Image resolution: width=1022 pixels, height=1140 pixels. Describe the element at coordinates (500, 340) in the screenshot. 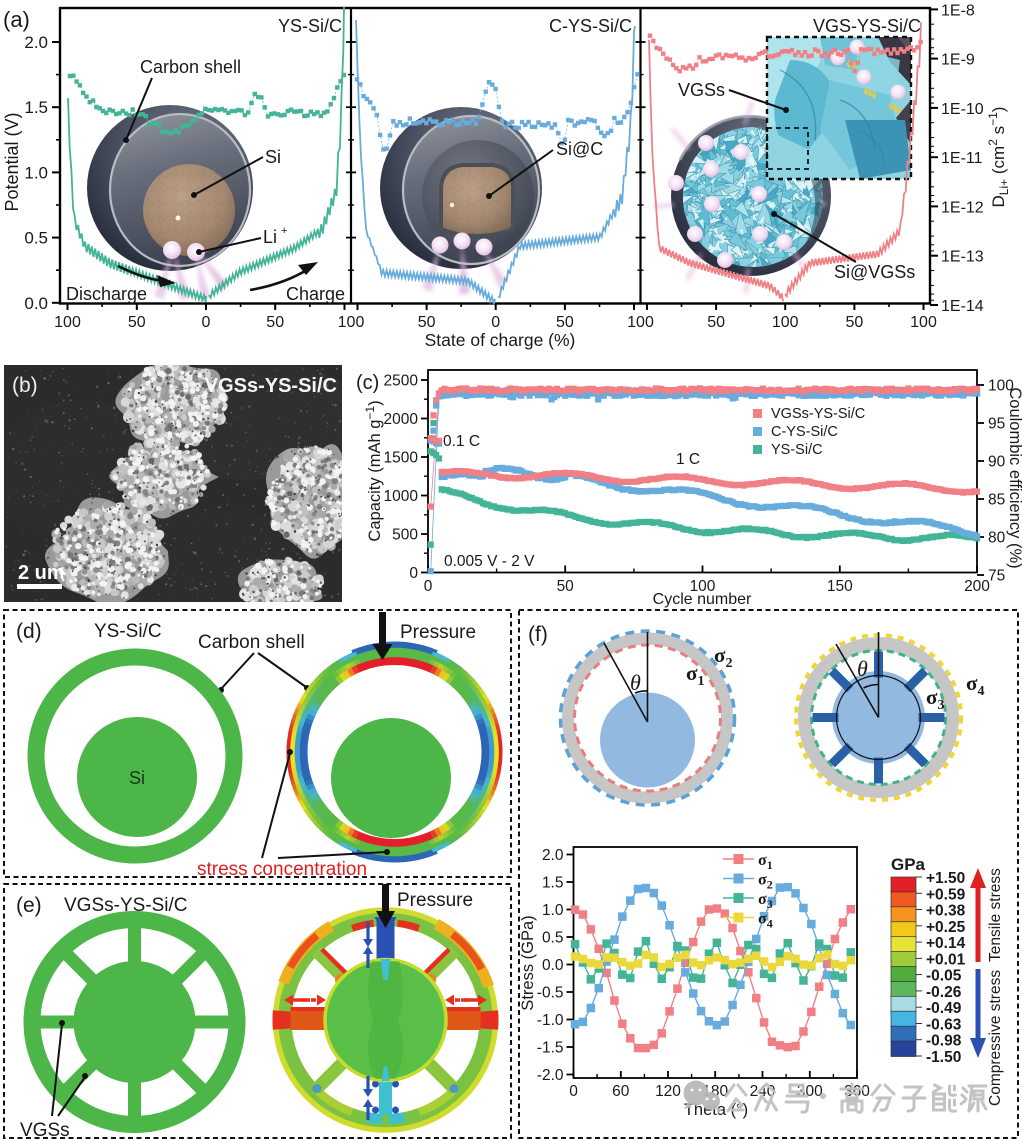

I see `svg-text: State of charge (%)` at that location.